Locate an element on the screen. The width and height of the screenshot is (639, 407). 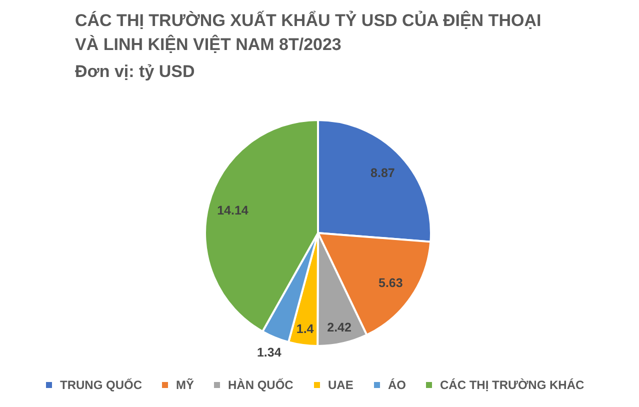
data-label: 1.4 is located at coordinates (305, 329).